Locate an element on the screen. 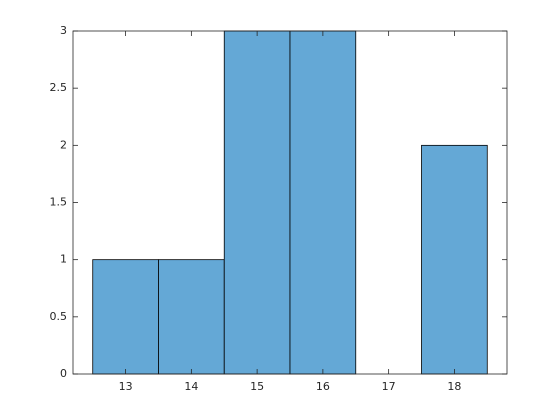  y-tick-label: 2.5 is located at coordinates (59, 87).